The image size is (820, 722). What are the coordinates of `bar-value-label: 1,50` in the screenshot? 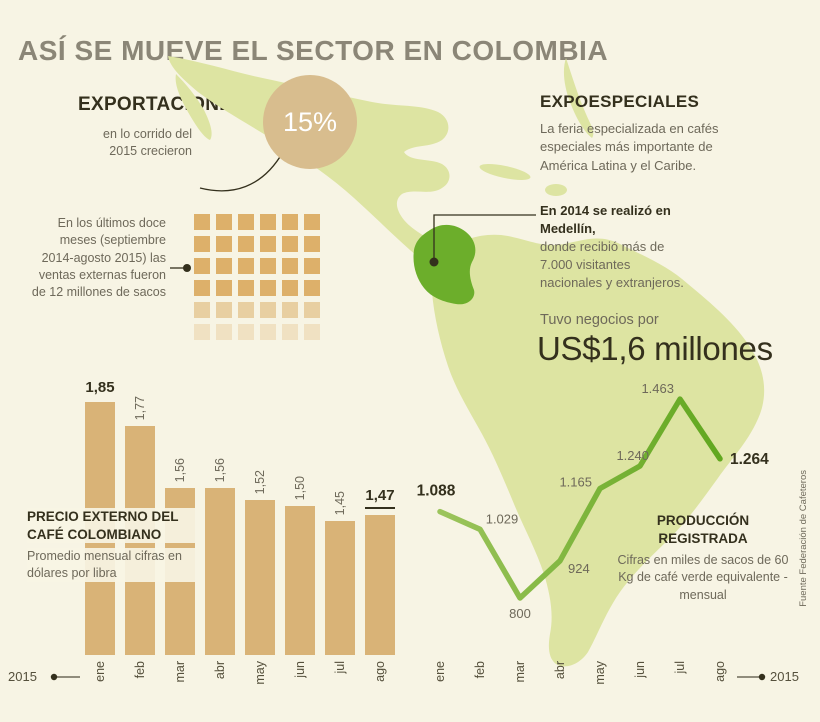 It's located at (300, 487).